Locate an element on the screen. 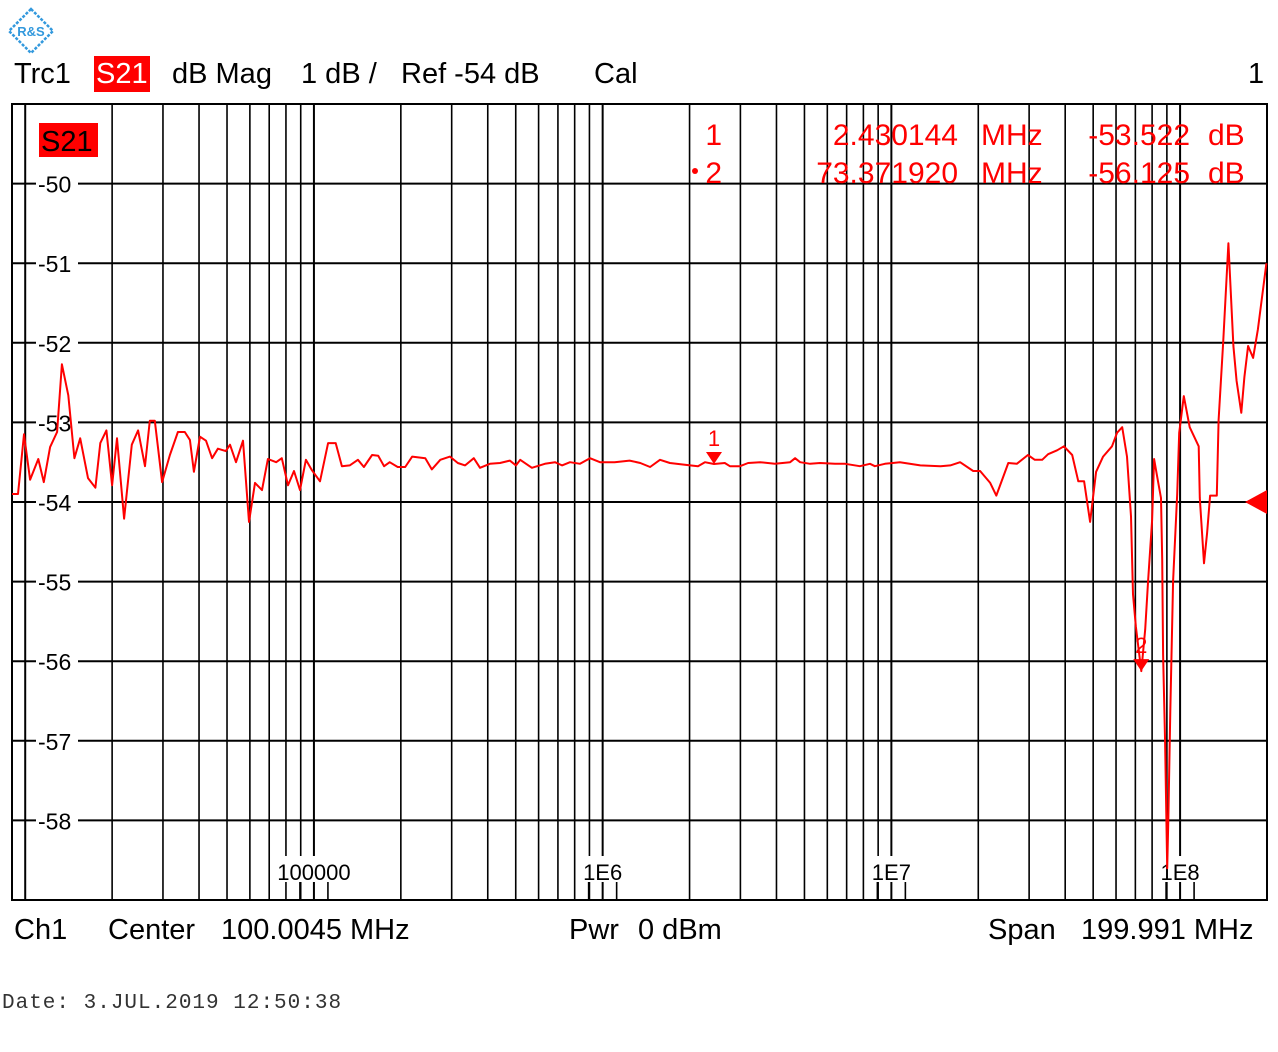 This screenshot has width=1278, height=1052. ytick-label: -53 is located at coordinates (54, 423).